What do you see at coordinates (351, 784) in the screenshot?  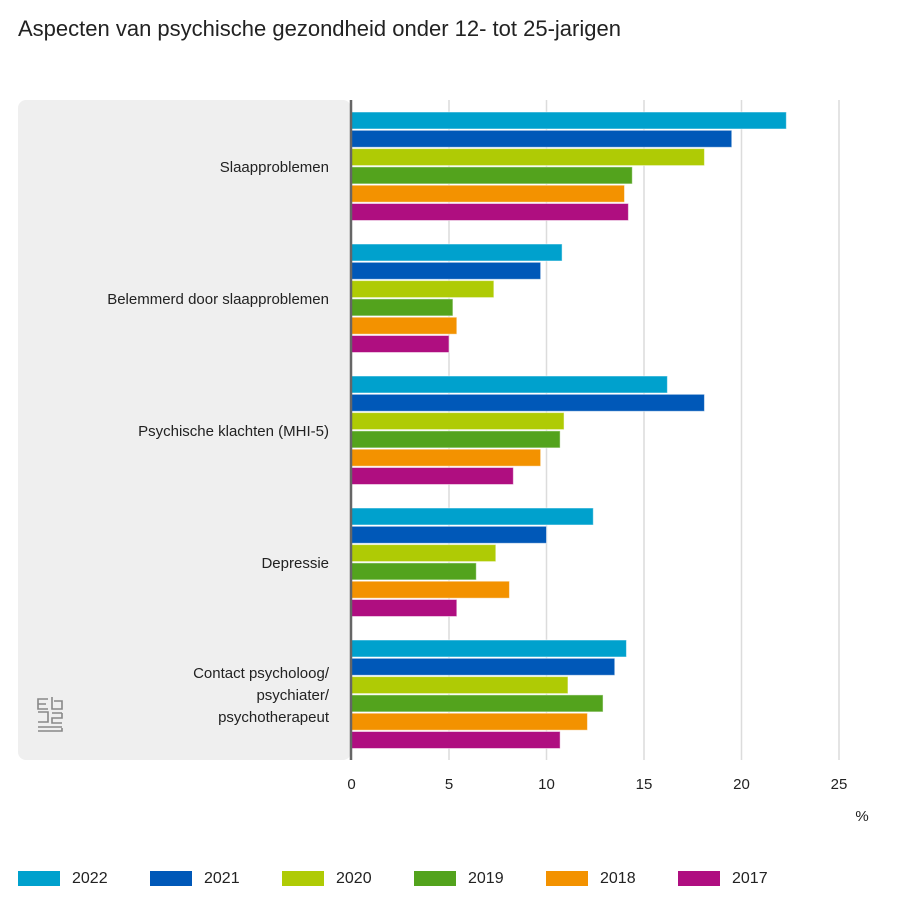 I see `x-tick-label: 0` at bounding box center [351, 784].